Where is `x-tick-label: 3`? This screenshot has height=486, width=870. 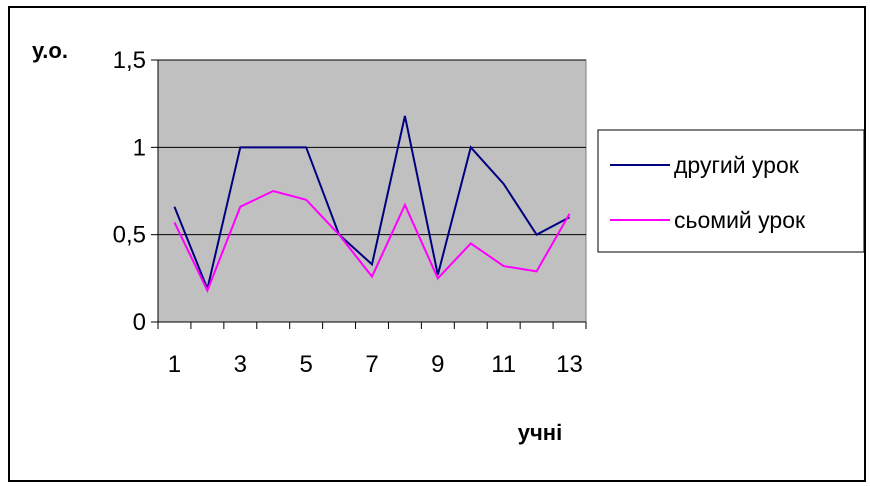 x-tick-label: 3 is located at coordinates (240, 364).